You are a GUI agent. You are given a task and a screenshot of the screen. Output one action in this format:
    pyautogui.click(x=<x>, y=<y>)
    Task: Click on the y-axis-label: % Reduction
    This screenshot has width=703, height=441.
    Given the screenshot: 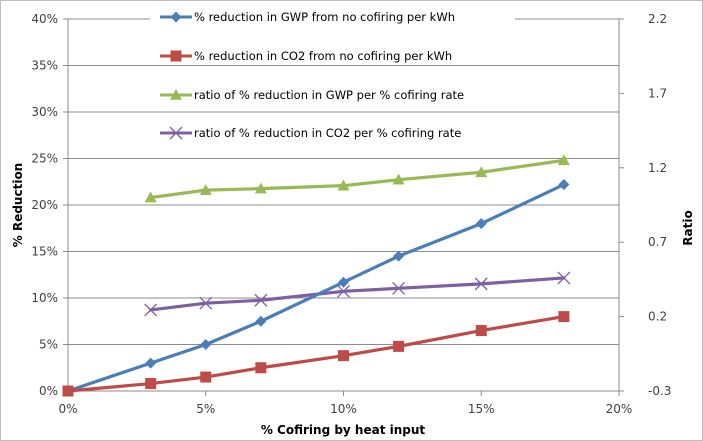 What is the action you would take?
    pyautogui.click(x=18, y=205)
    